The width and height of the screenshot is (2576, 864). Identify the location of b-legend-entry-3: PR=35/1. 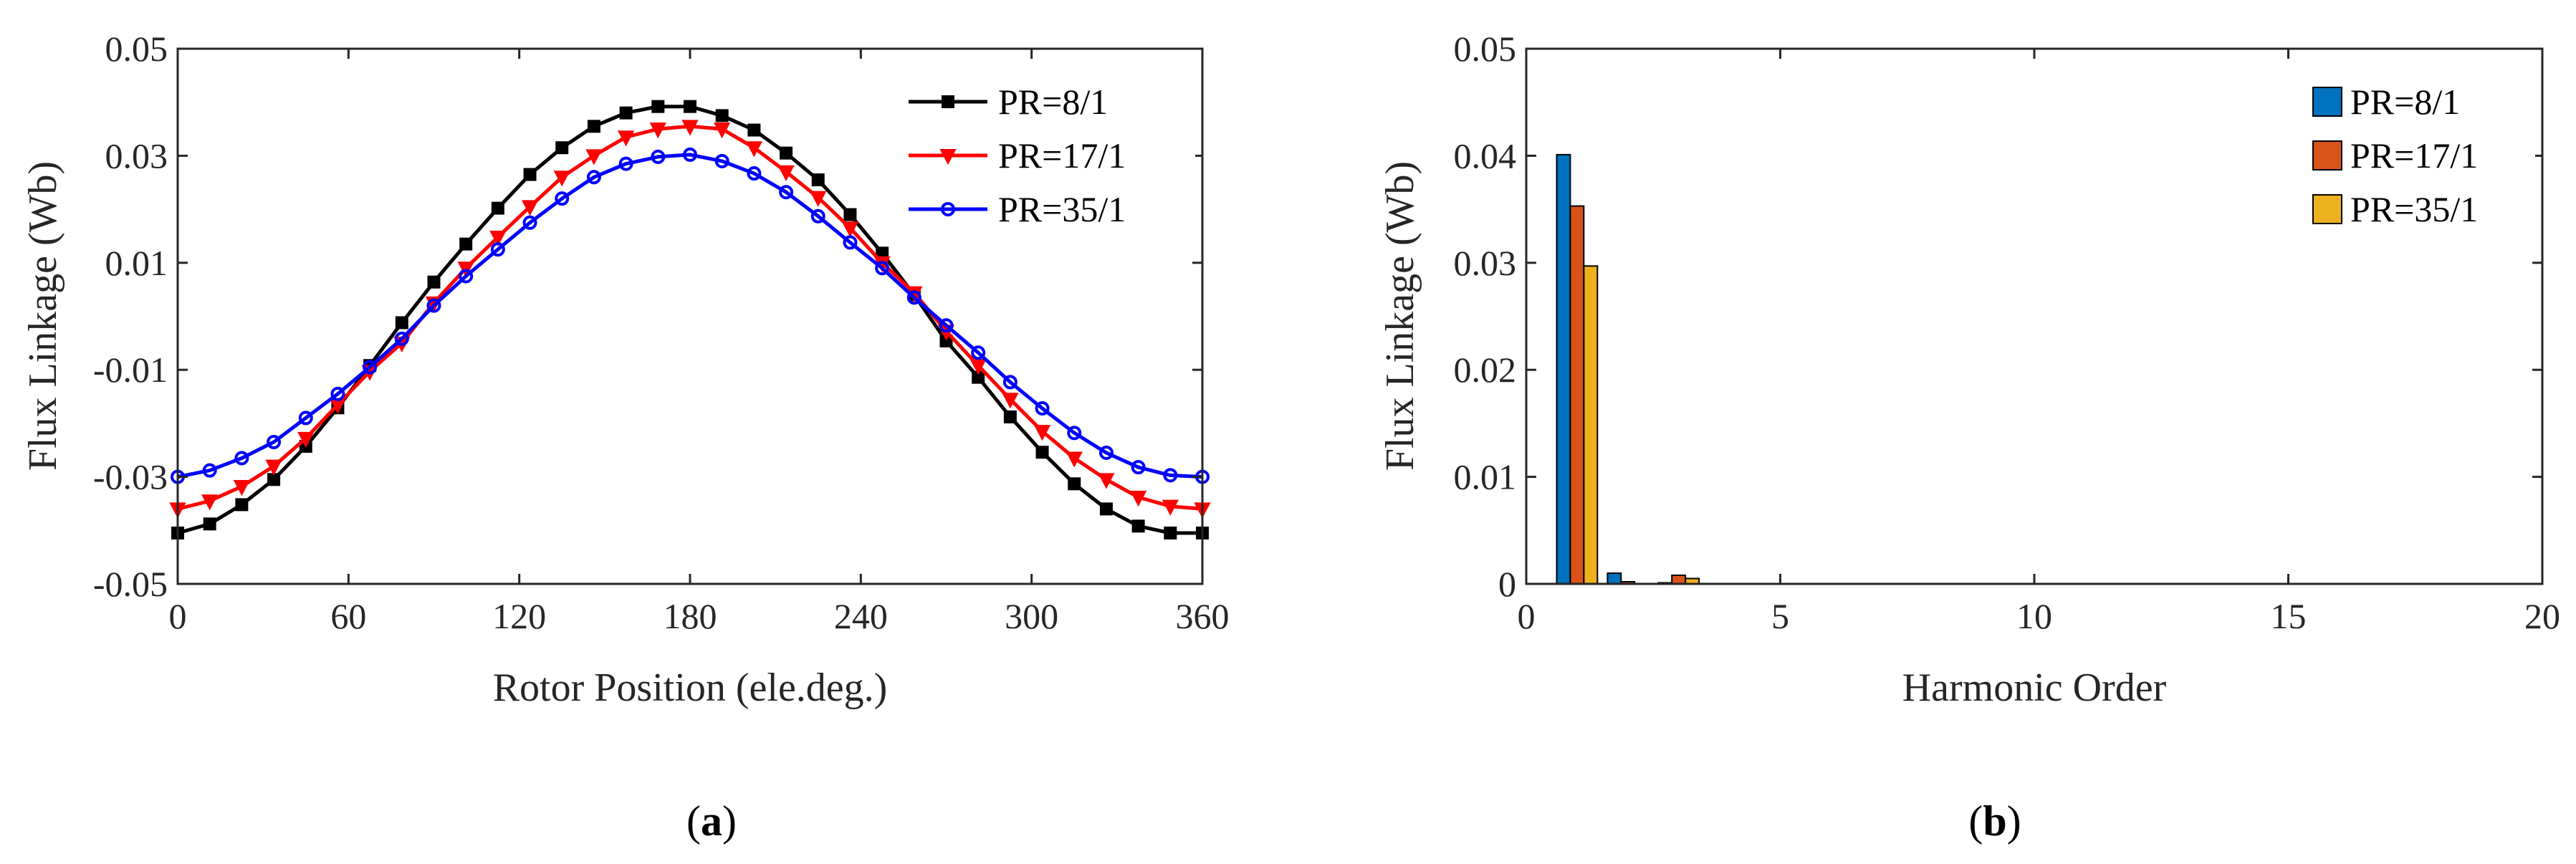
(2395, 209).